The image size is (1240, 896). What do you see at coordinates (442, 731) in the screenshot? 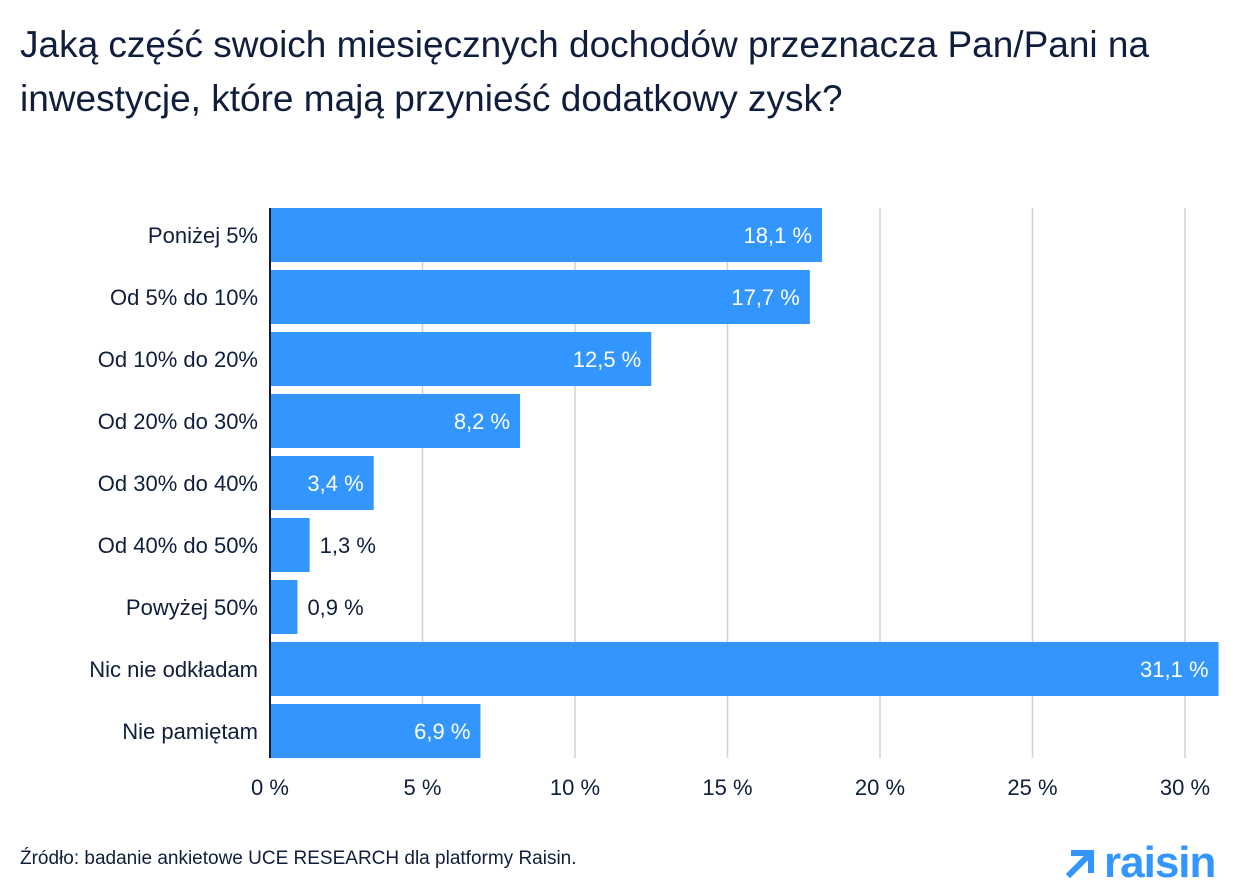
I see `data-label: 6,9 %` at bounding box center [442, 731].